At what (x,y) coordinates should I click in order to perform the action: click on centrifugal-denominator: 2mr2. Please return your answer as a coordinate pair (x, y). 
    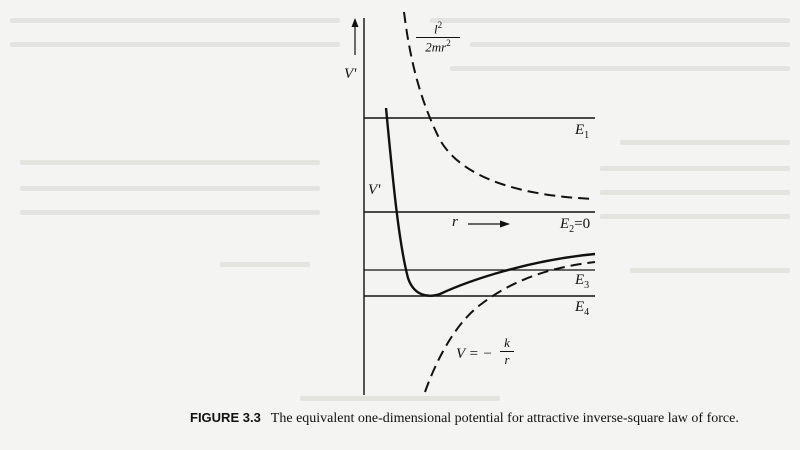
    Looking at the image, I should click on (438, 46).